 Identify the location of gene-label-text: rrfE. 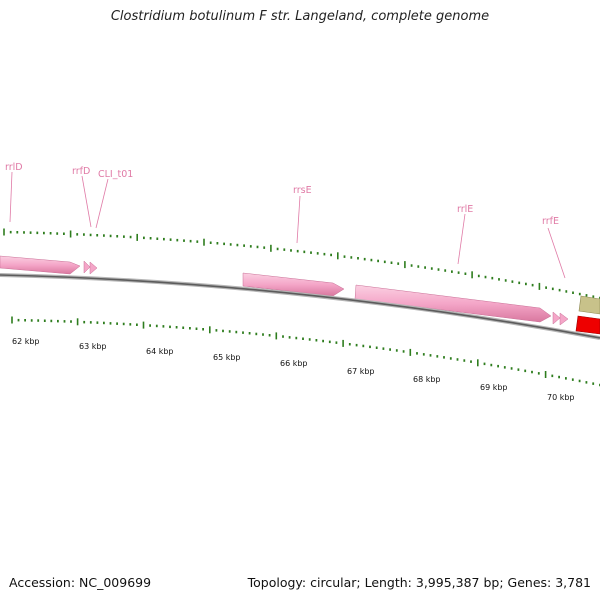
(550, 221).